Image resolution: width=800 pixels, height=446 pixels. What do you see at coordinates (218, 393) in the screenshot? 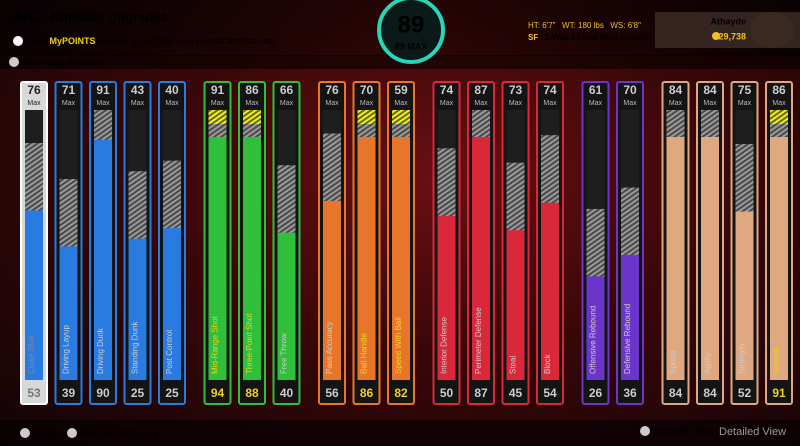
I see `current-value: 94` at bounding box center [218, 393].